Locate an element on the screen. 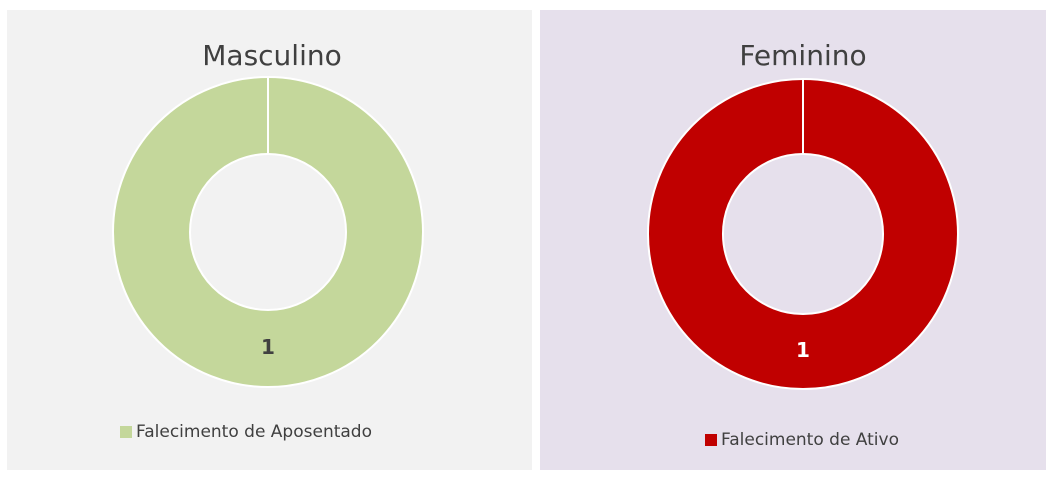  legend-label: Falecimento de Aposentado is located at coordinates (254, 432).